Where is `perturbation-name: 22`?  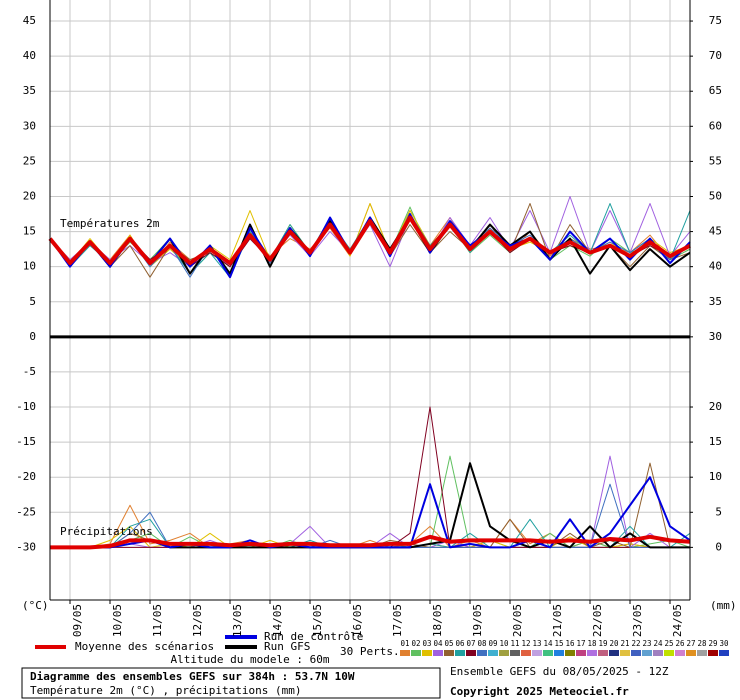
perturbation-name: 22 is located at coordinates (635, 643).